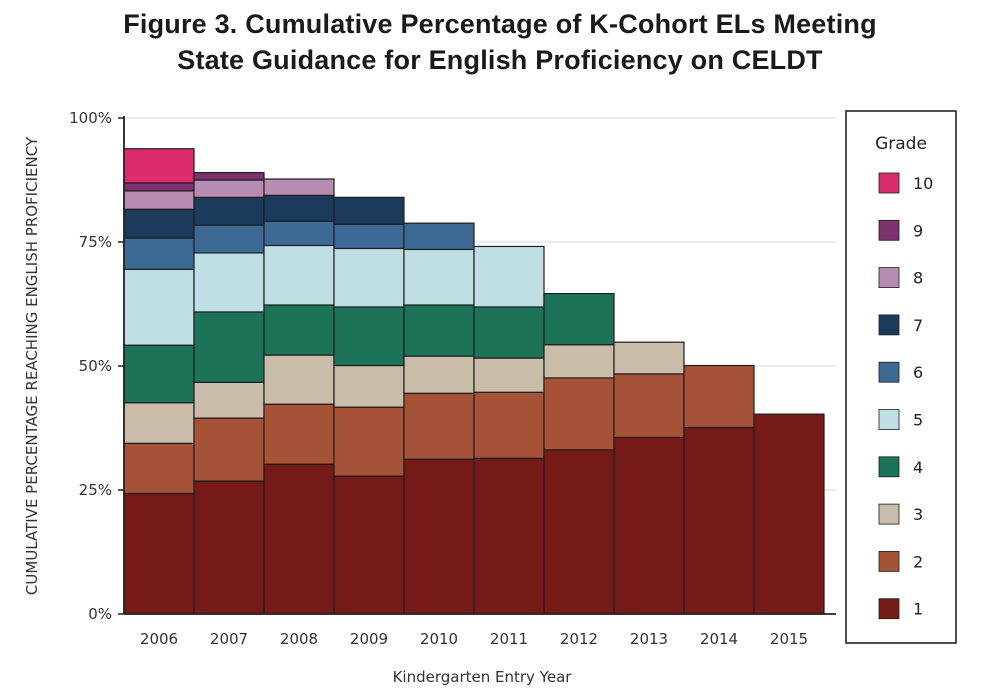  Describe the element at coordinates (918, 420) in the screenshot. I see `legend-label-grade-5: 5` at that location.